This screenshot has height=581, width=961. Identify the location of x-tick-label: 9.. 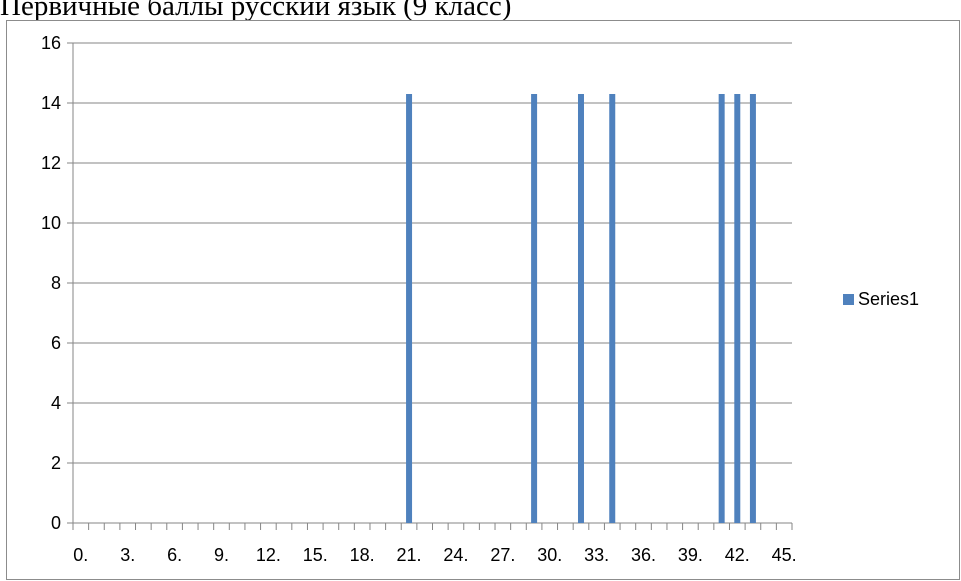
(221, 555).